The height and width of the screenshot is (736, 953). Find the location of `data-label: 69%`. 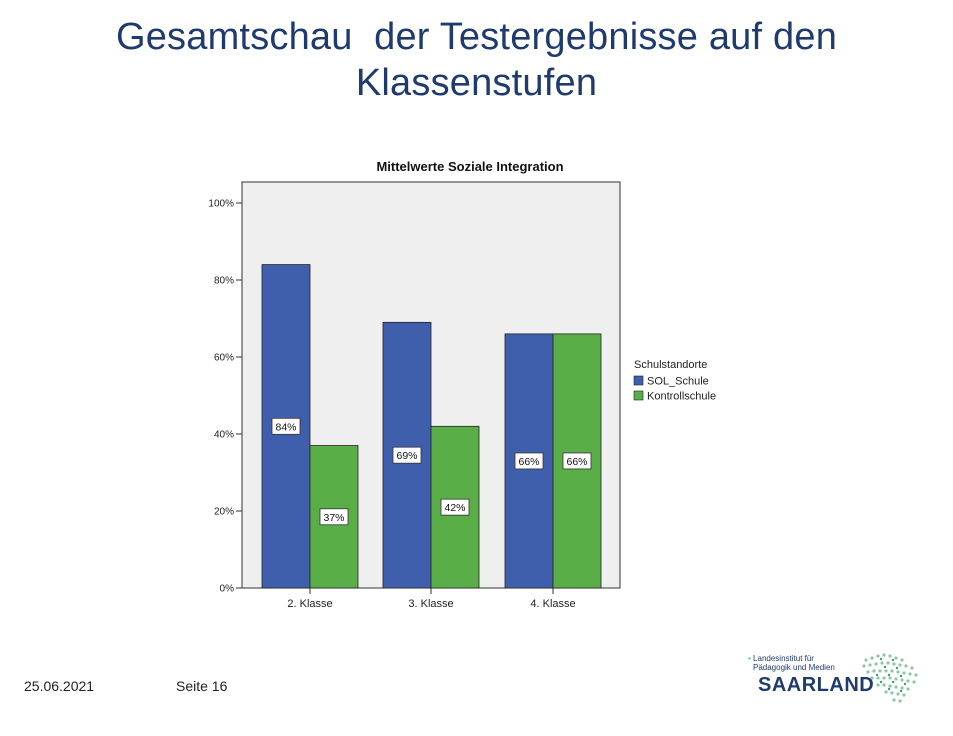

data-label: 69% is located at coordinates (407, 455).